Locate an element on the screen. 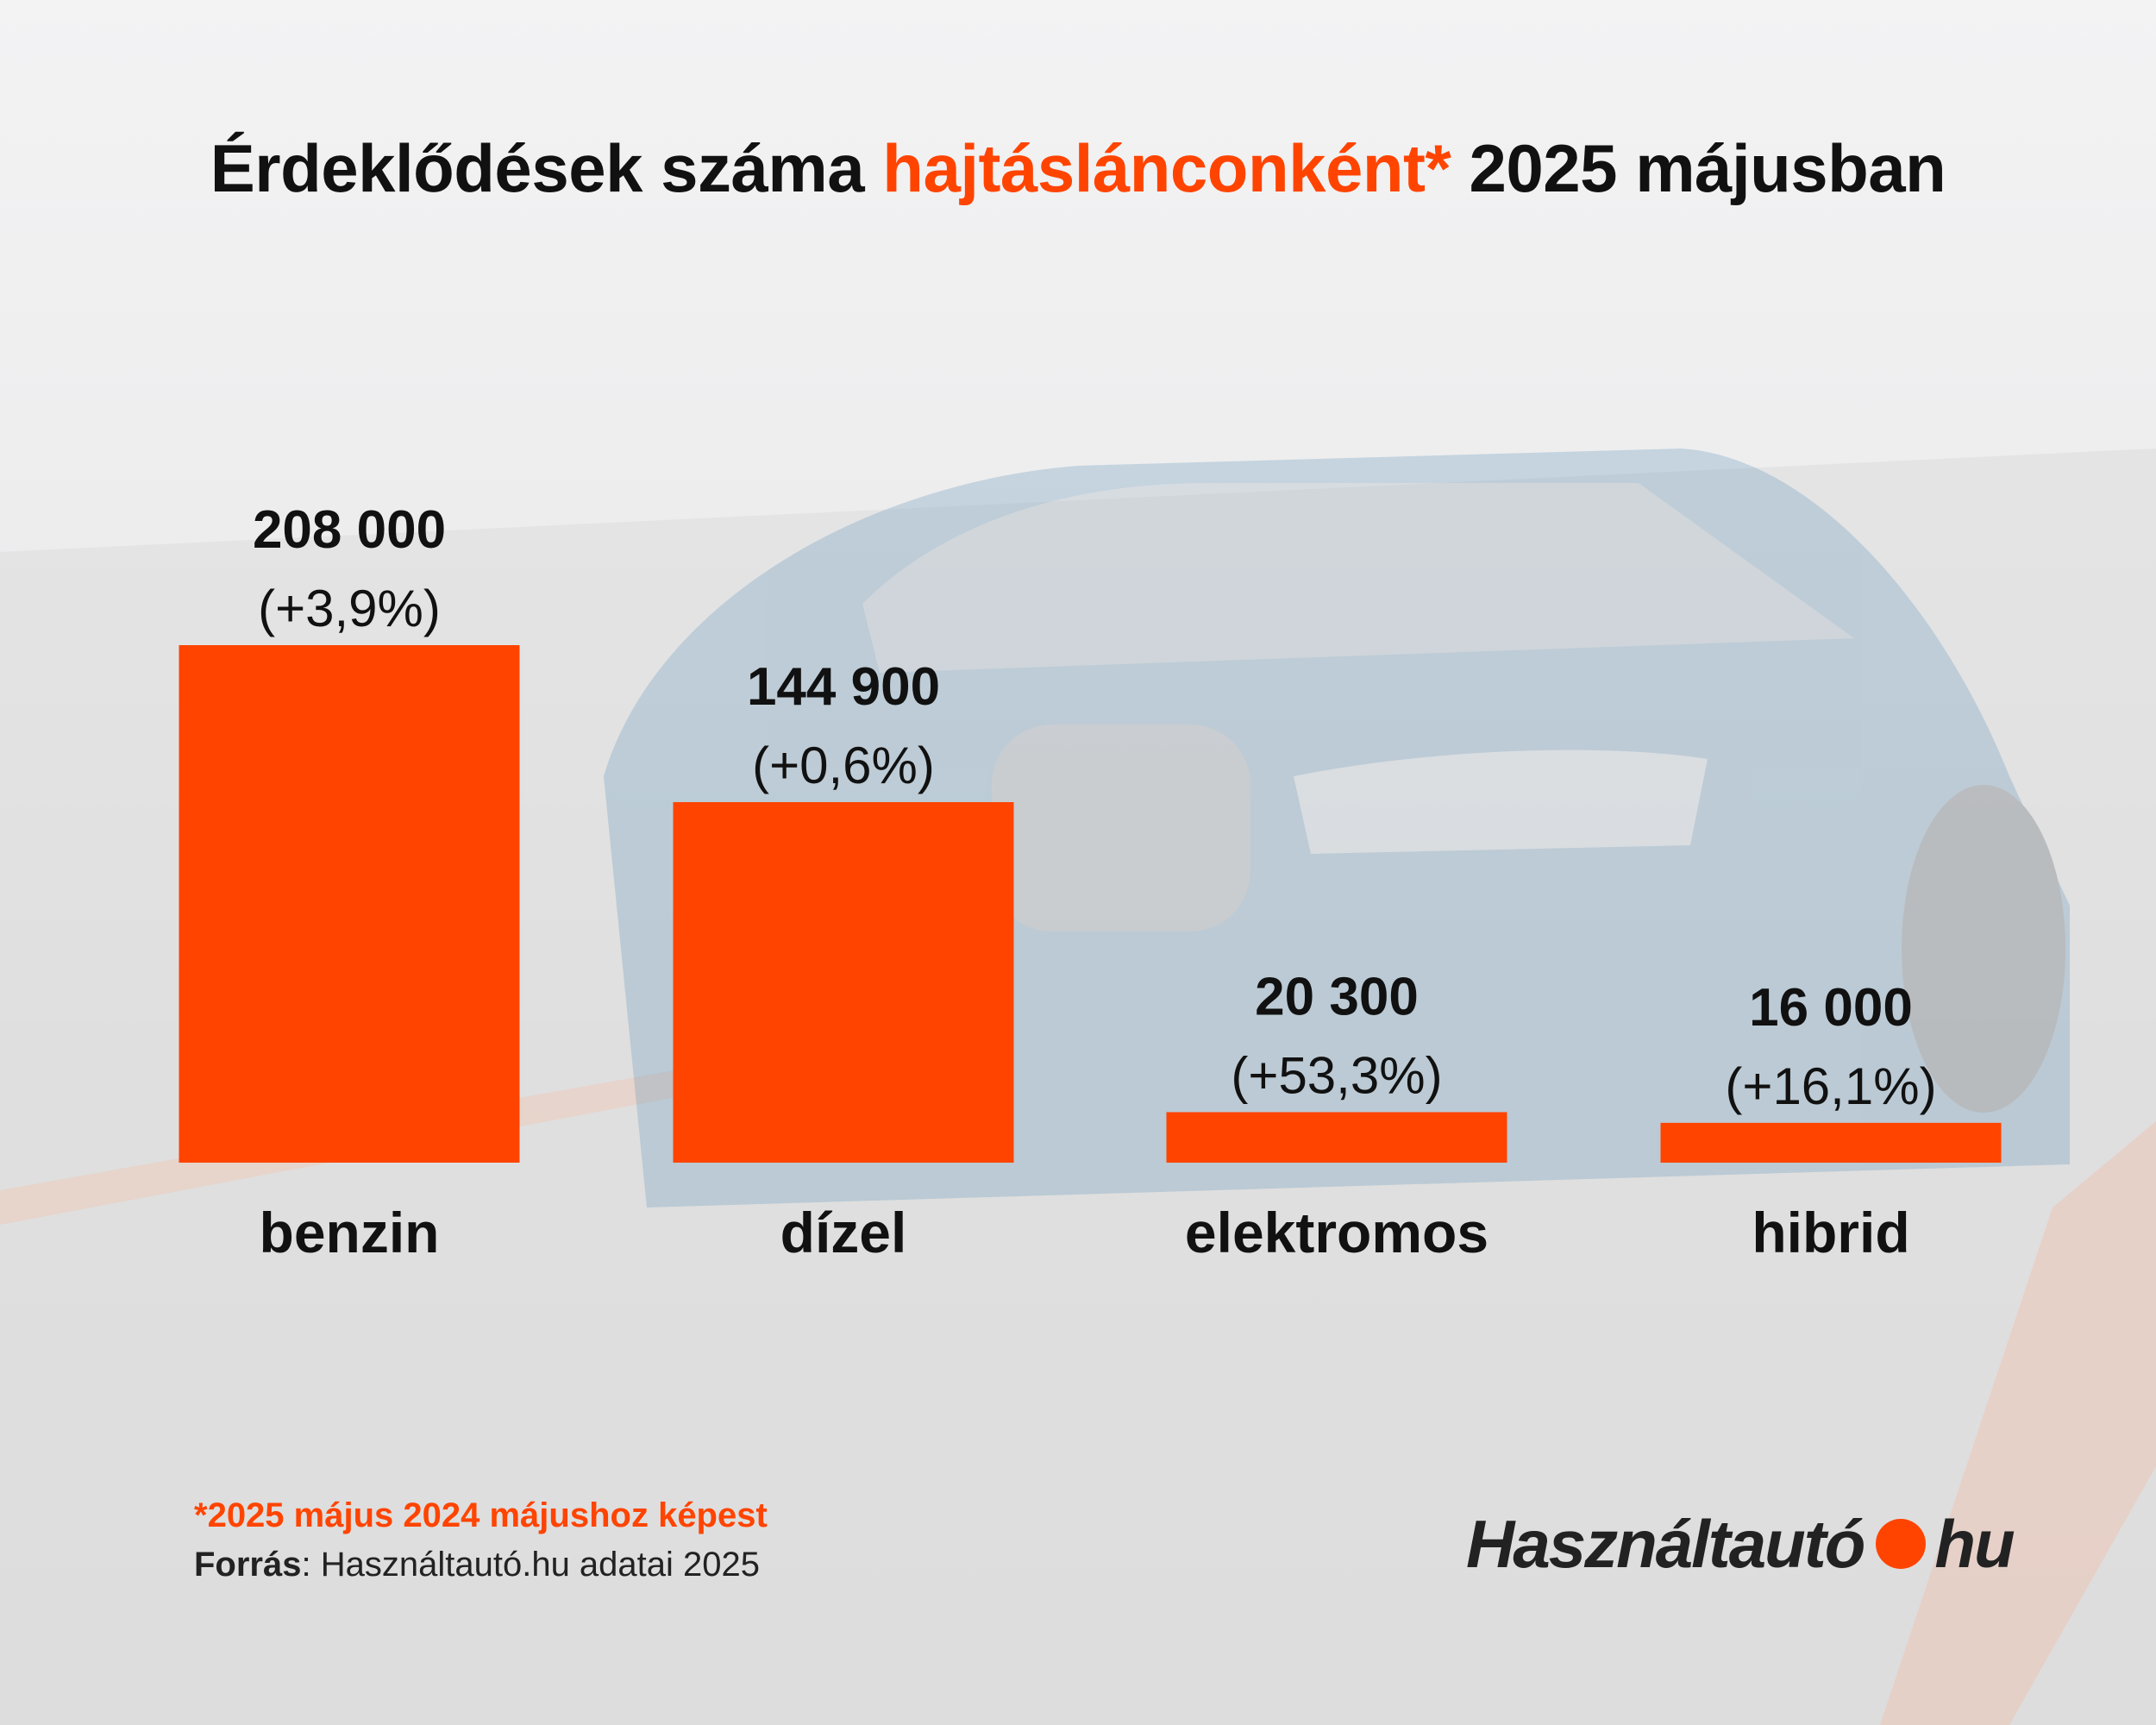 The height and width of the screenshot is (1725, 2156). category-label-1: dízel is located at coordinates (843, 1232).